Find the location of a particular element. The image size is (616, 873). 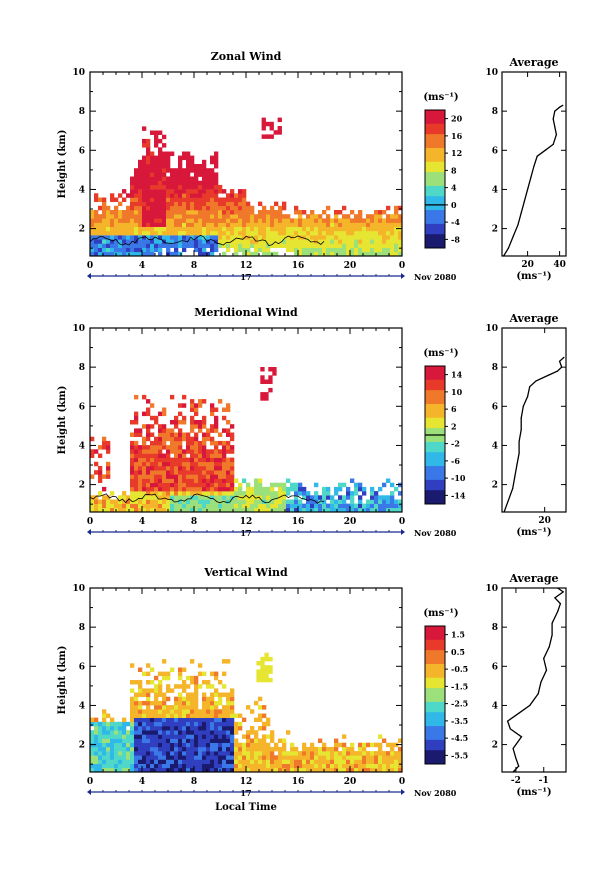

colorbar-label: -0.5 is located at coordinates (459, 669).